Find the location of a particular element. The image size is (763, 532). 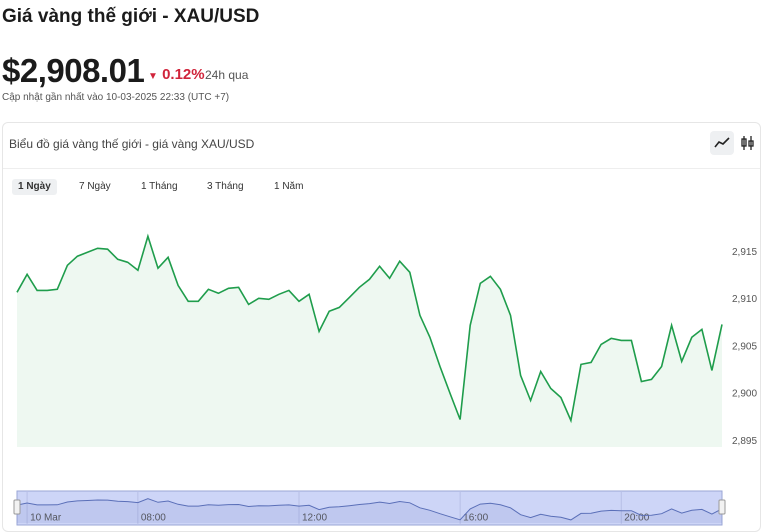

range-tab: 3 Tháng is located at coordinates (225, 186).